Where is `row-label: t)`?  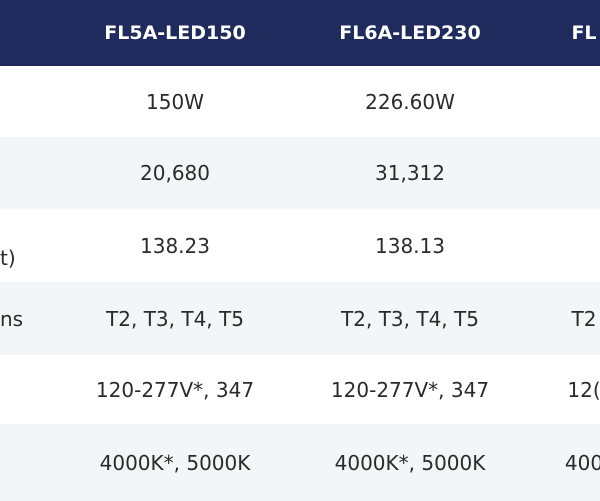
row-label: t) is located at coordinates (8, 257).